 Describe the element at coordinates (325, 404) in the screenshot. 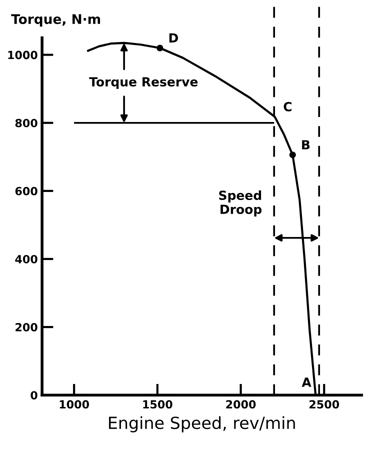

I see `x-tick-label: 2500` at that location.